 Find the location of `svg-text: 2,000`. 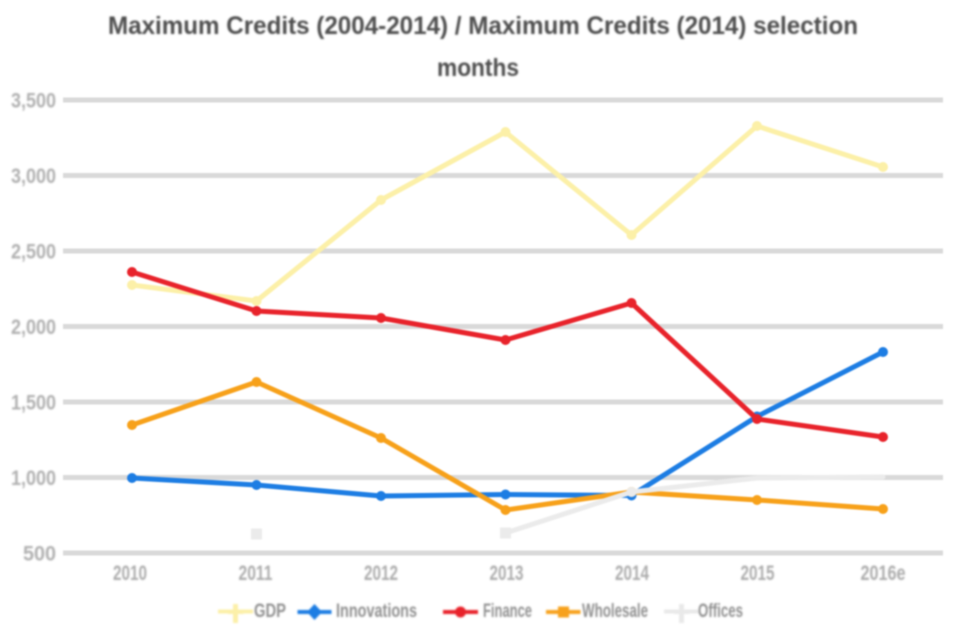

svg-text: 2,000 is located at coordinates (33, 327).